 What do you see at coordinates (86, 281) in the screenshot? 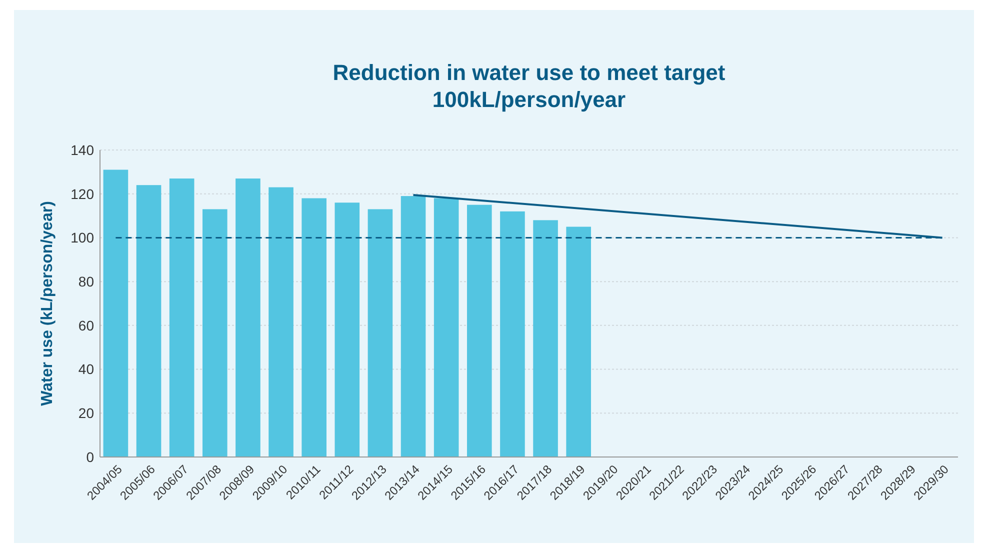
I see `y-tick-label: 80` at bounding box center [86, 281].